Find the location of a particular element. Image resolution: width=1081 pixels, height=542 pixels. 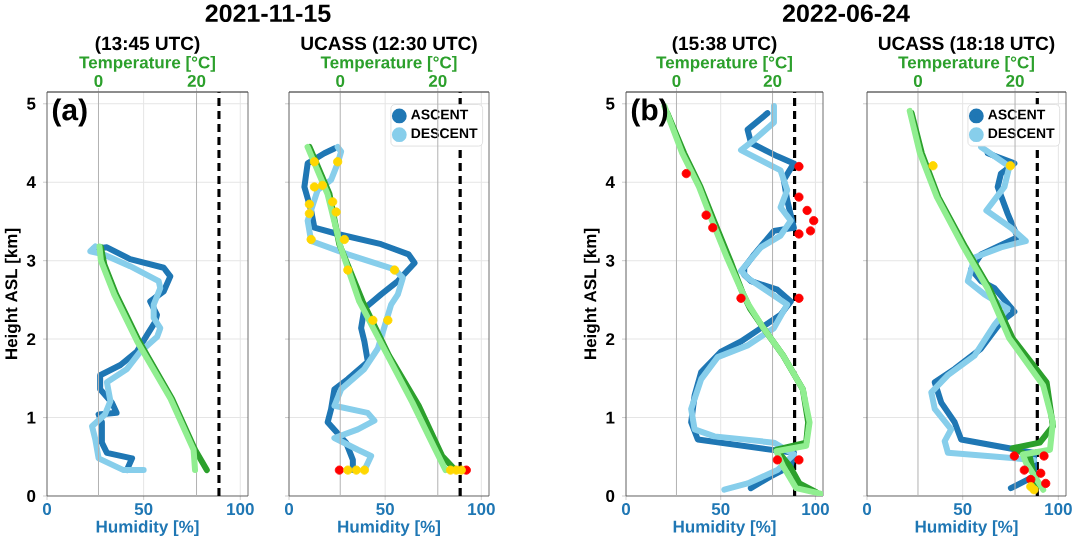

annotation: (a) is located at coordinates (69, 112).